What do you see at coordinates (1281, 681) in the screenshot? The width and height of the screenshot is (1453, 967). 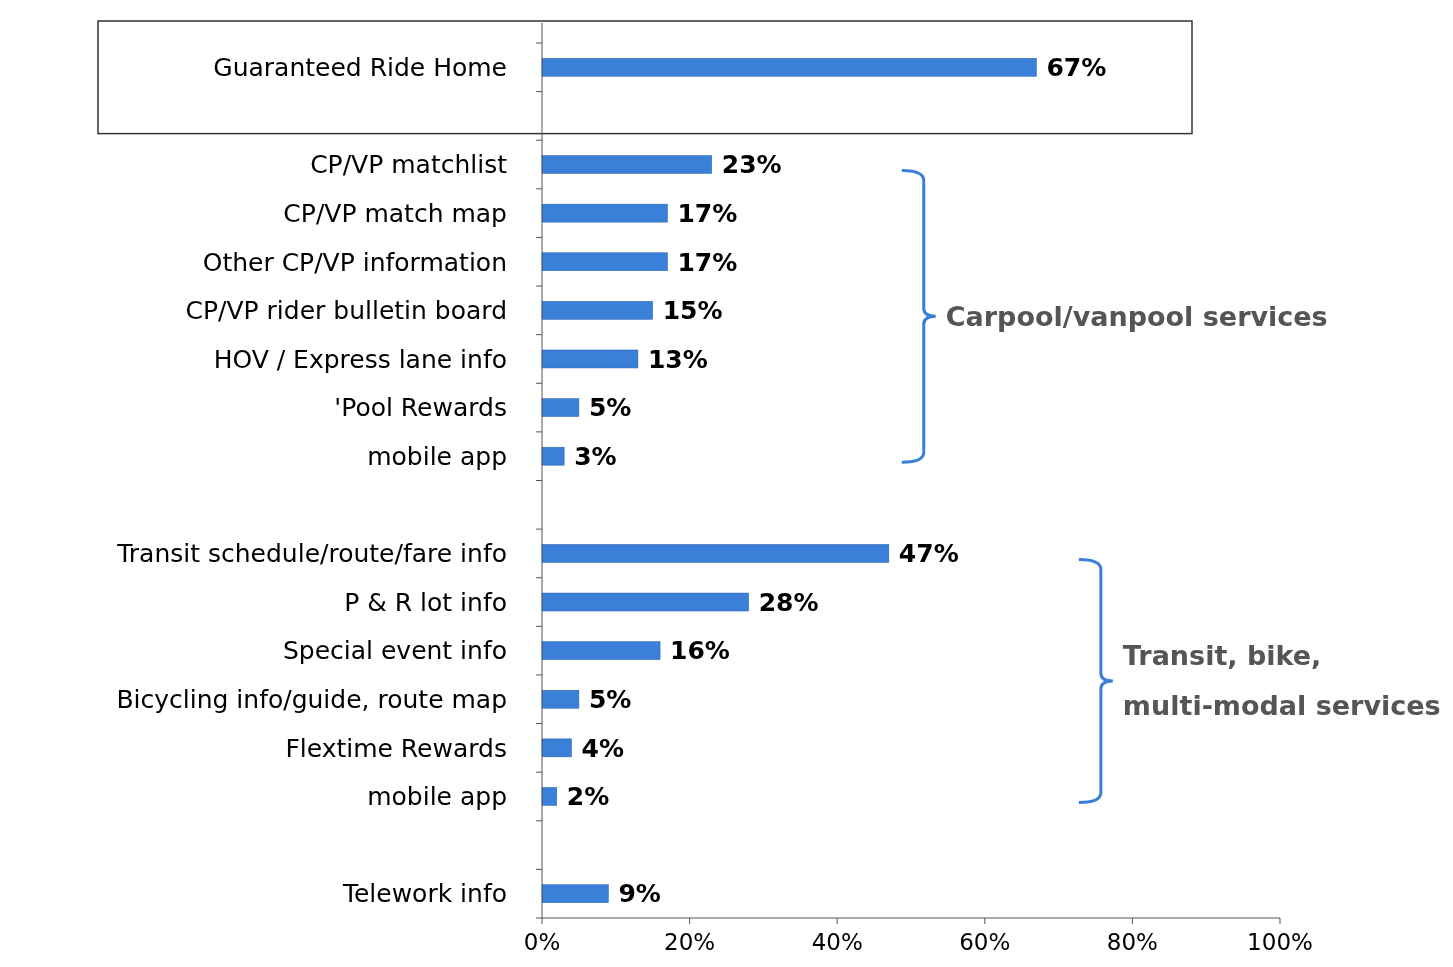 I see `annotation: Transit, bike, multi-modal services` at bounding box center [1281, 681].